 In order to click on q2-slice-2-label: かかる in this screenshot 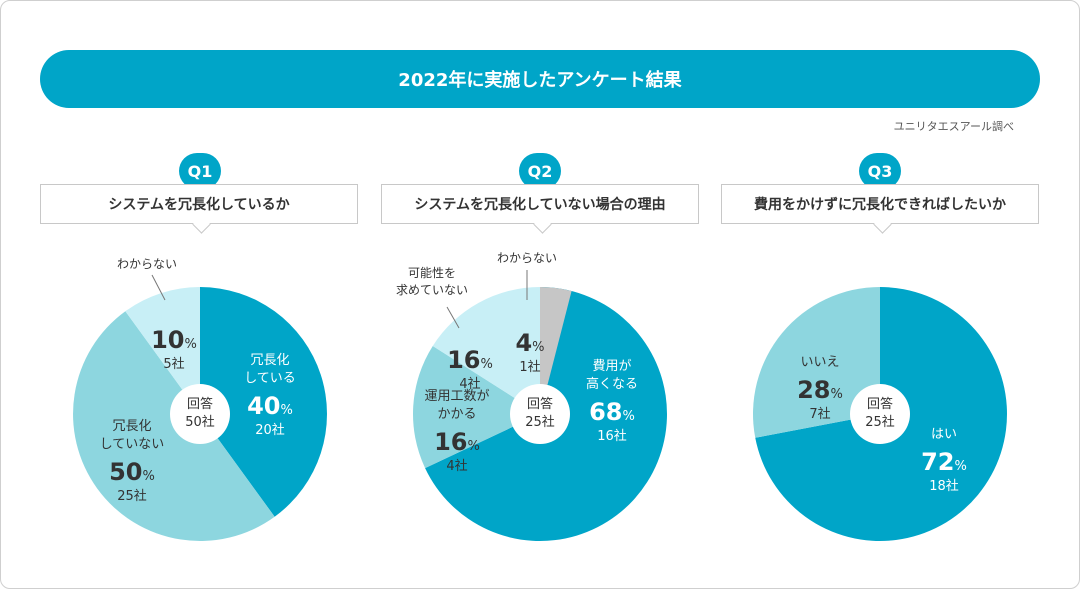, I will do `click(456, 414)`.